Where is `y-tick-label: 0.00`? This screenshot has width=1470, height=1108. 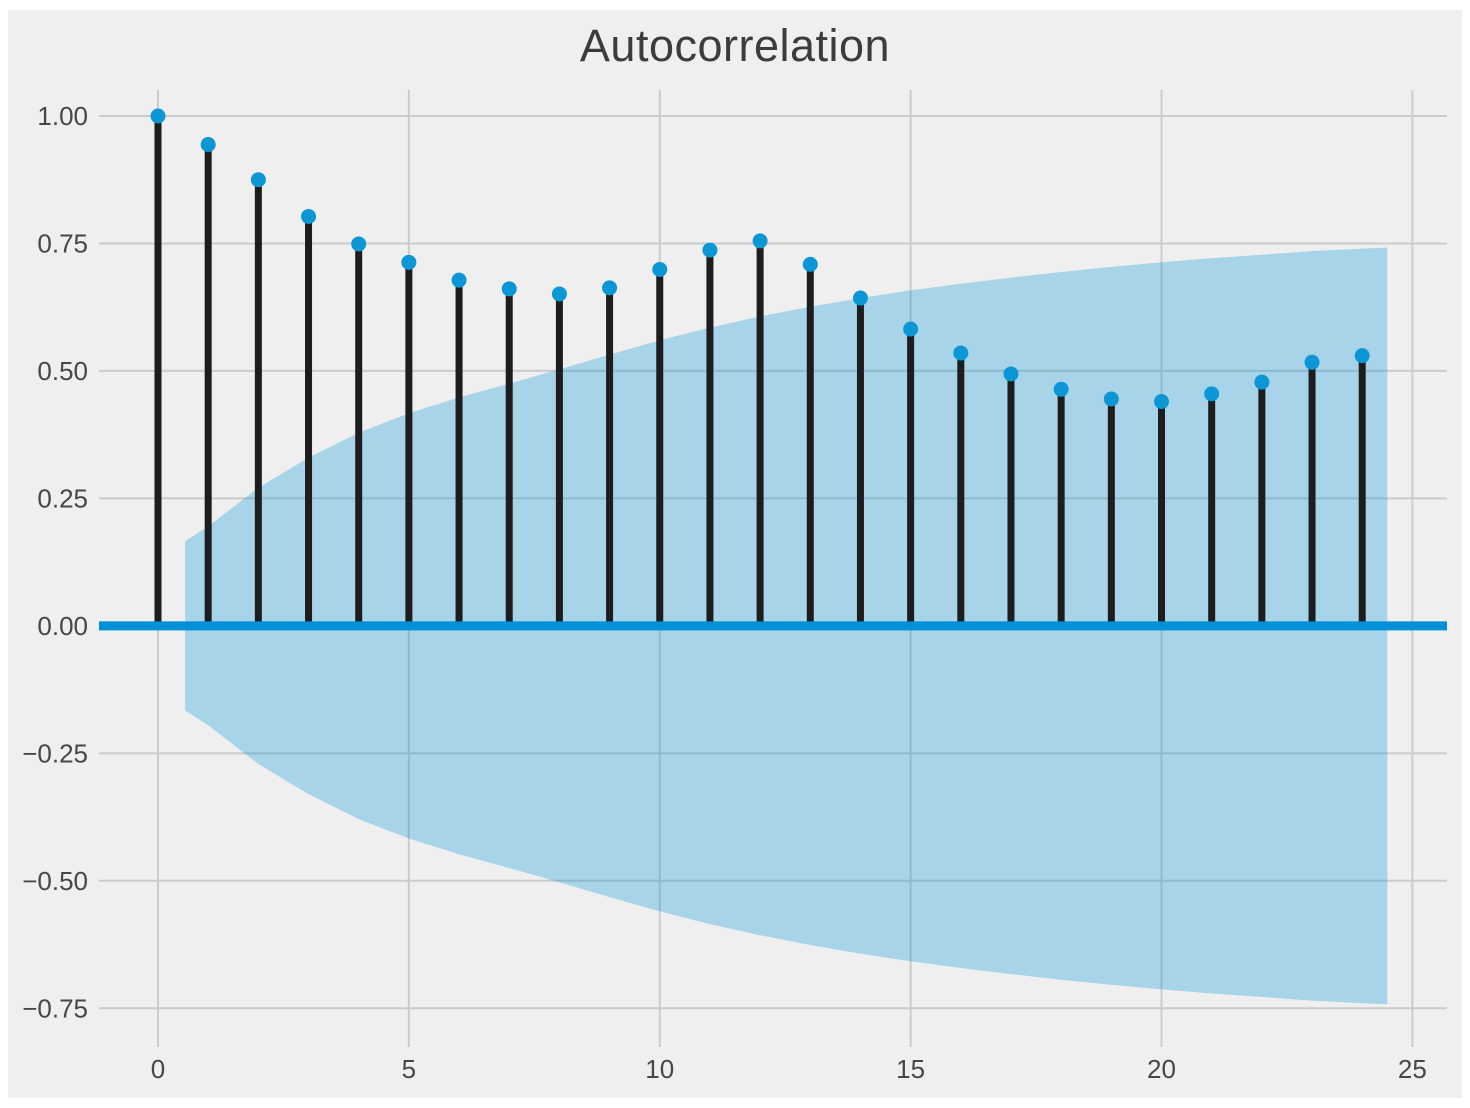 y-tick-label: 0.00 is located at coordinates (62, 626).